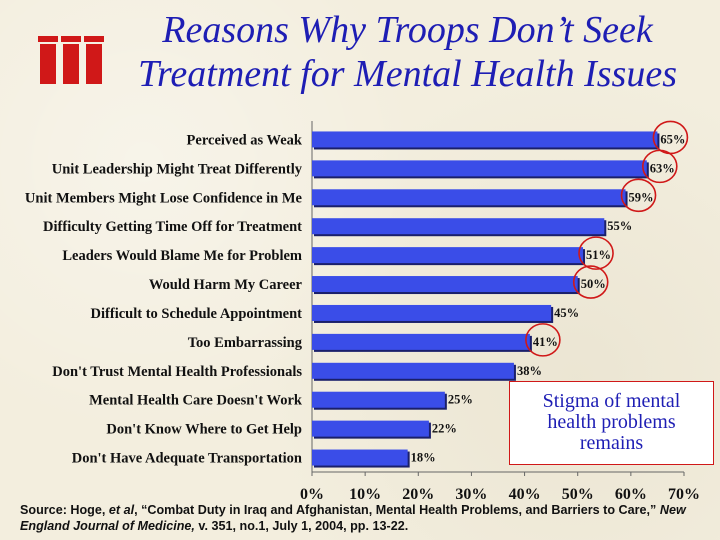 The height and width of the screenshot is (540, 720). What do you see at coordinates (545, 342) in the screenshot?
I see `value-label: 41%` at bounding box center [545, 342].